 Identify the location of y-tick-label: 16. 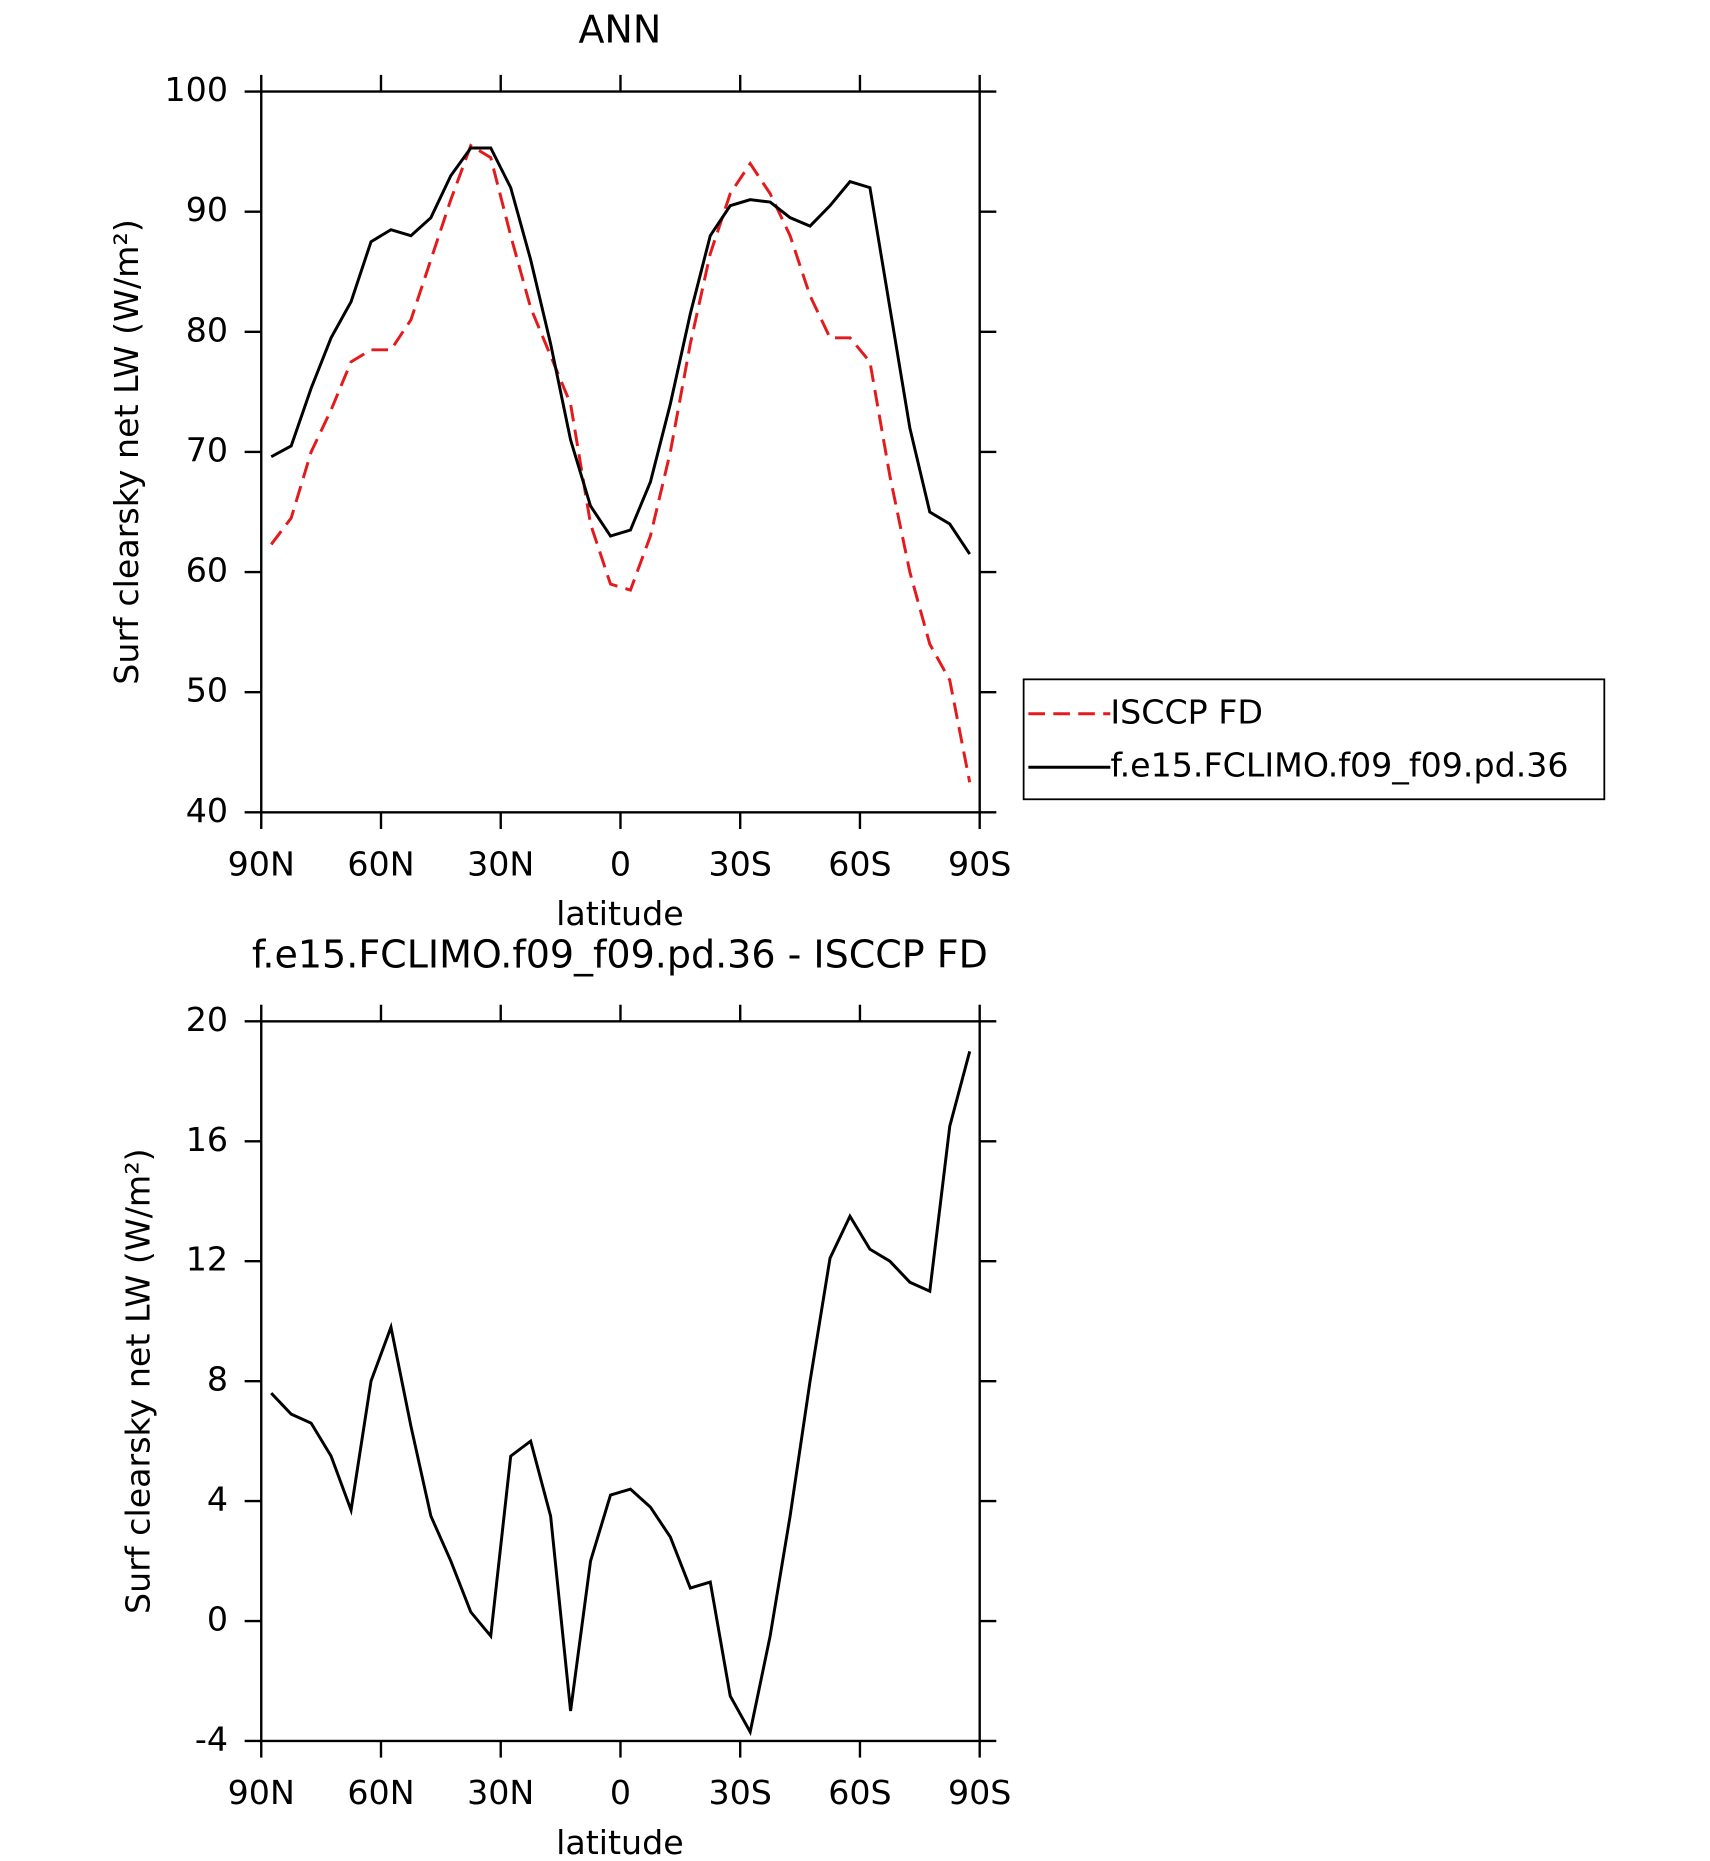
(207, 1139).